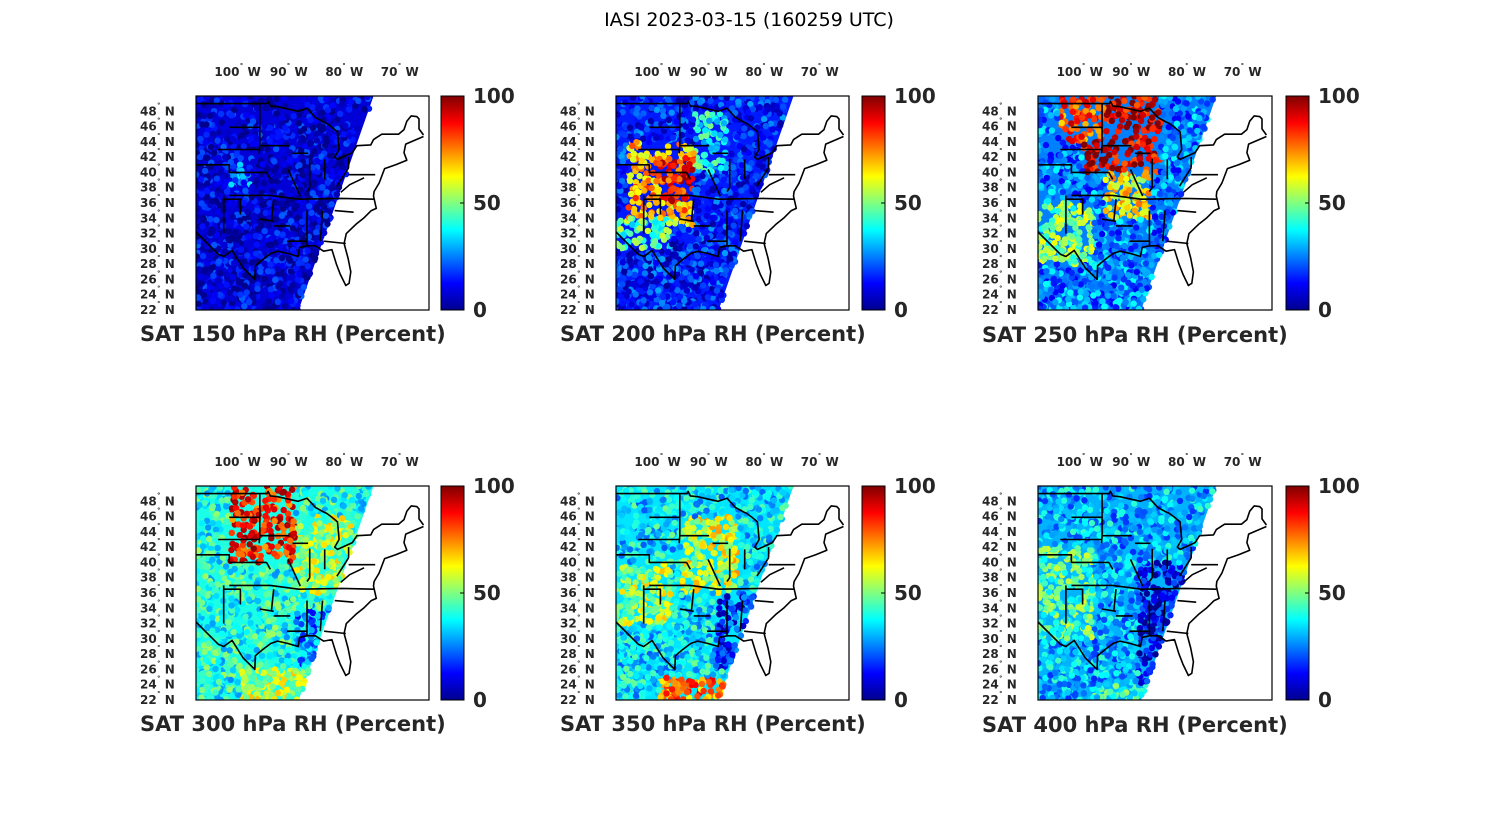 The height and width of the screenshot is (825, 1500). What do you see at coordinates (749, 20) in the screenshot?
I see `figure-title: IASI 2023-03-15 (160259 UTC)` at bounding box center [749, 20].